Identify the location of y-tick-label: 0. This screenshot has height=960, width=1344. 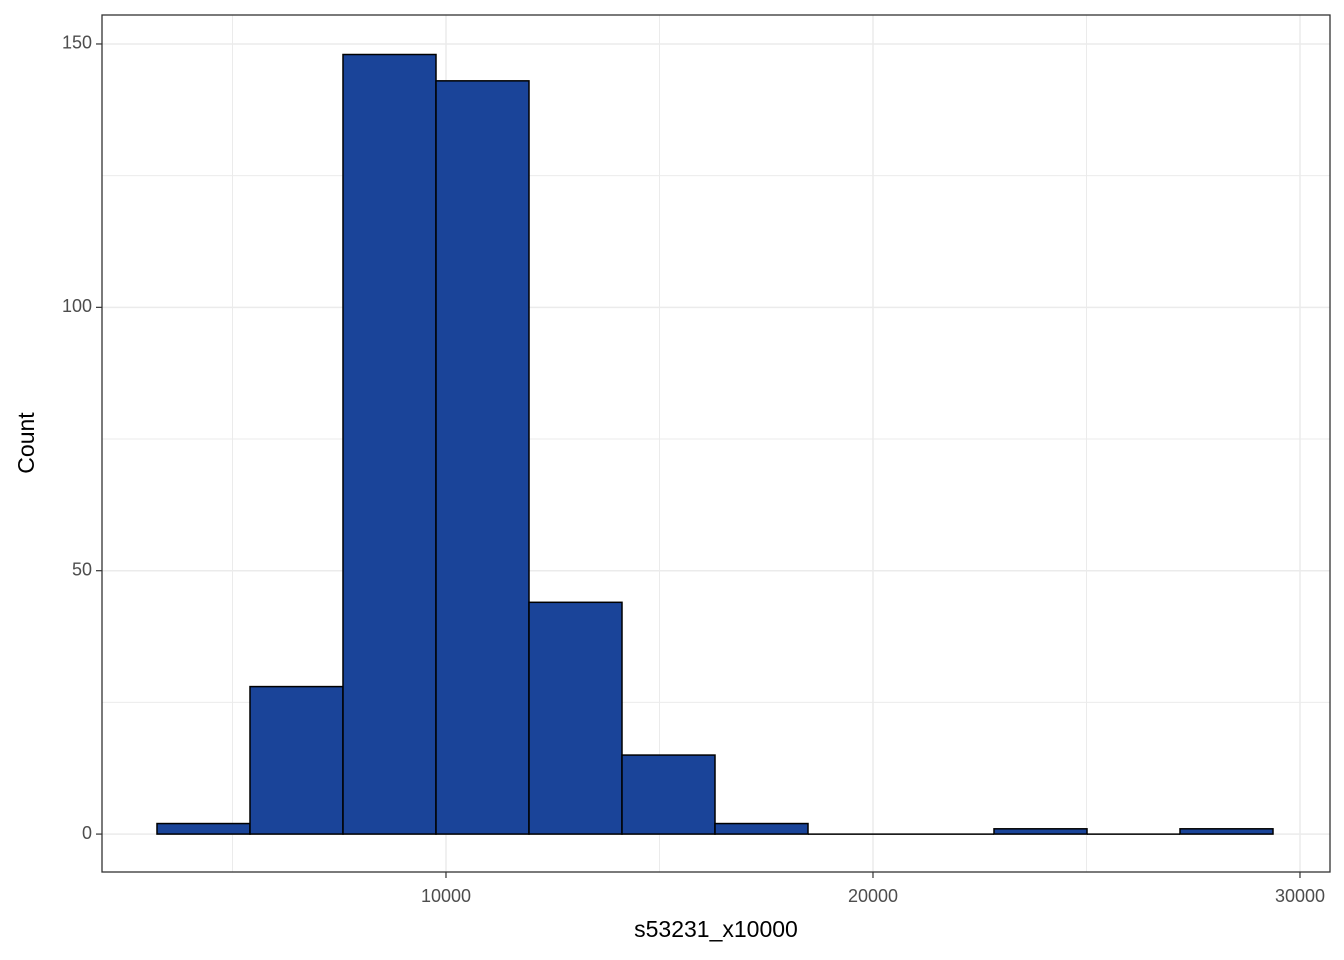
(87, 833).